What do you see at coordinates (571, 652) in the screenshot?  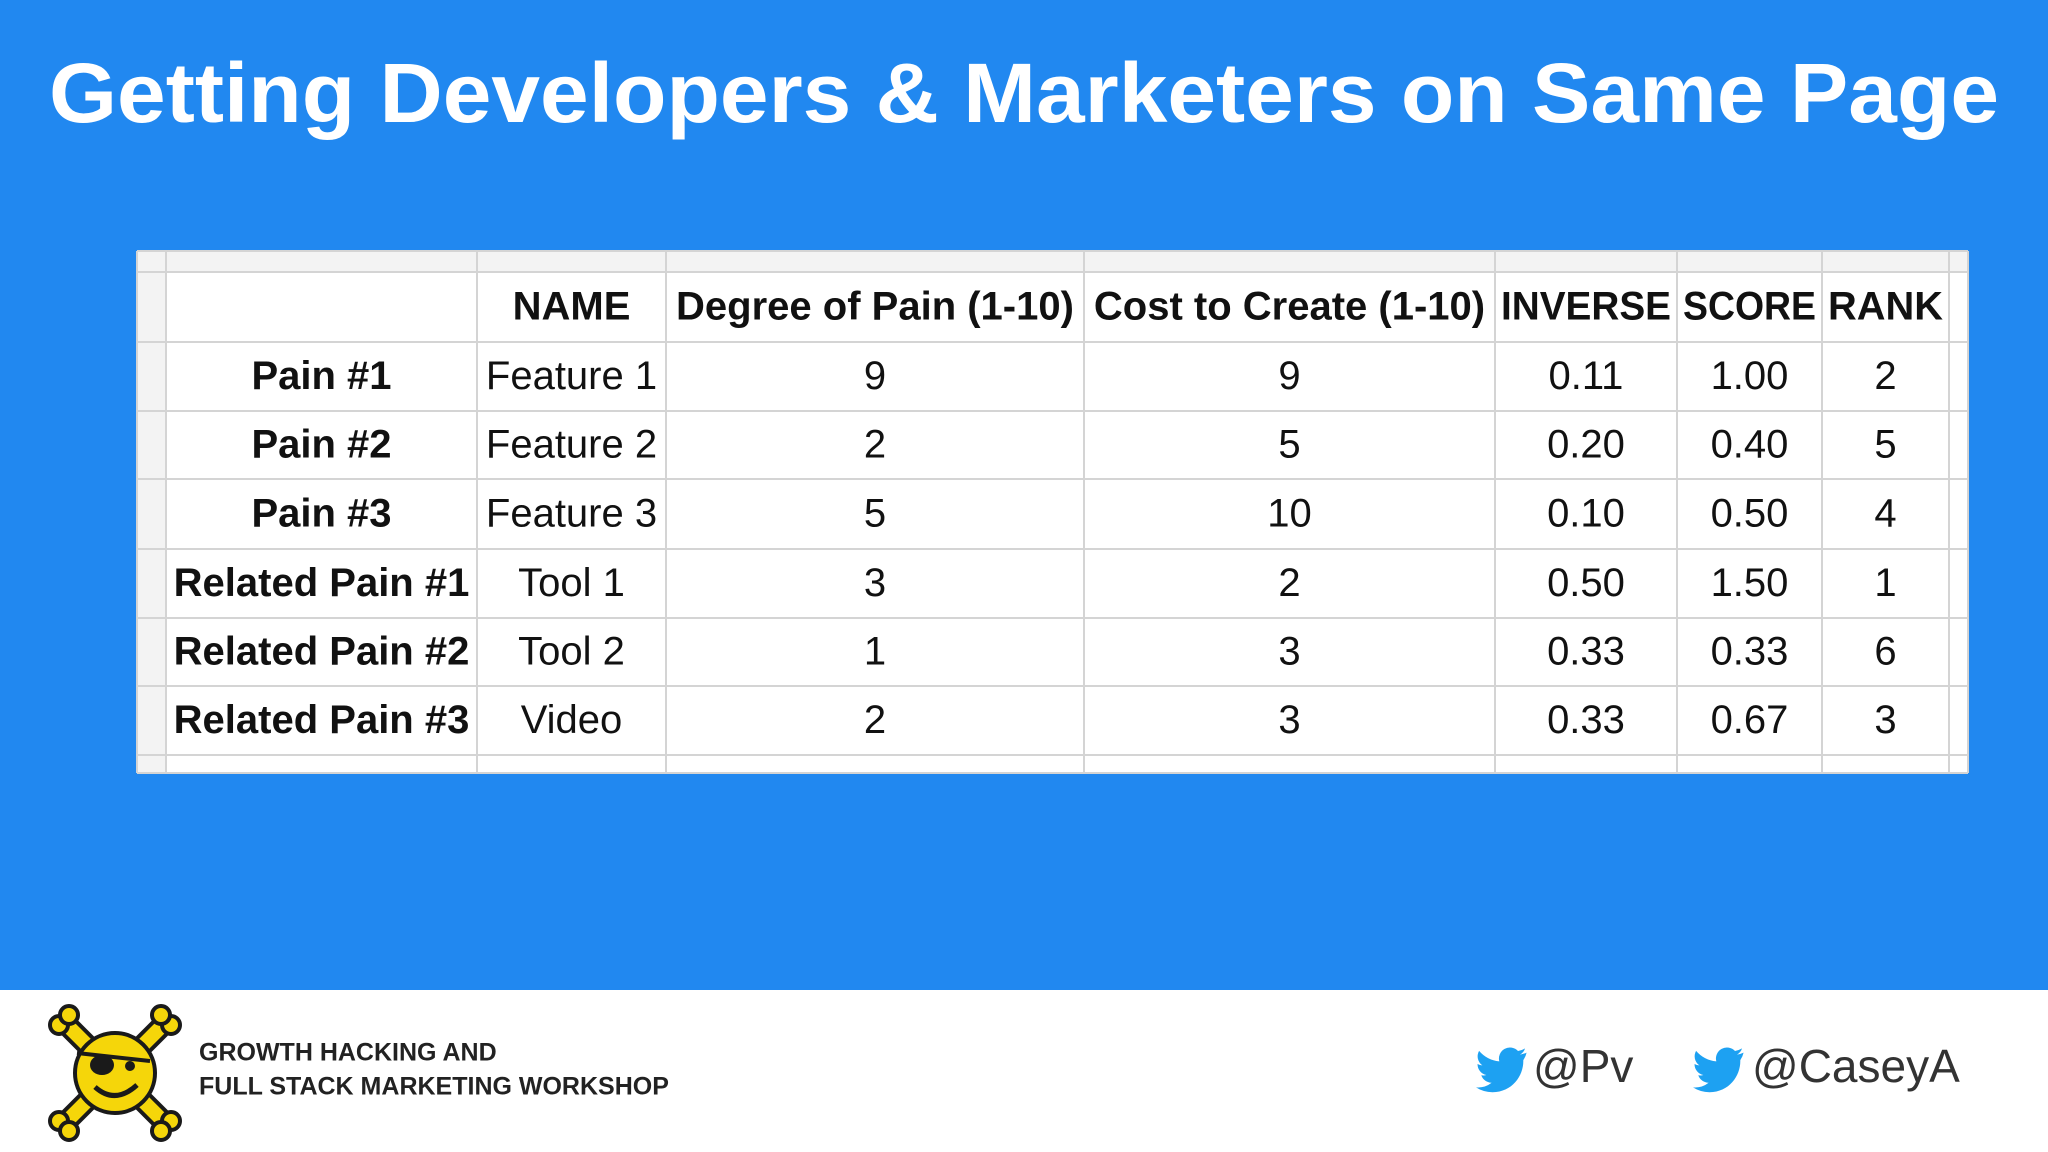 I see `cell: Tool 2` at bounding box center [571, 652].